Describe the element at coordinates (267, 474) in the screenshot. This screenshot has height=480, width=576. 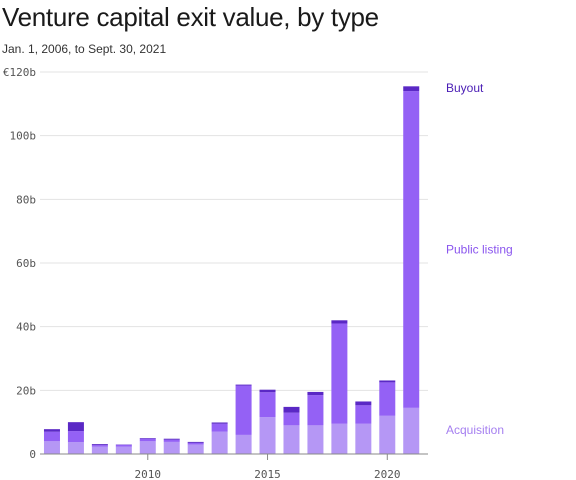
I see `x-tick-label: 2015` at that location.